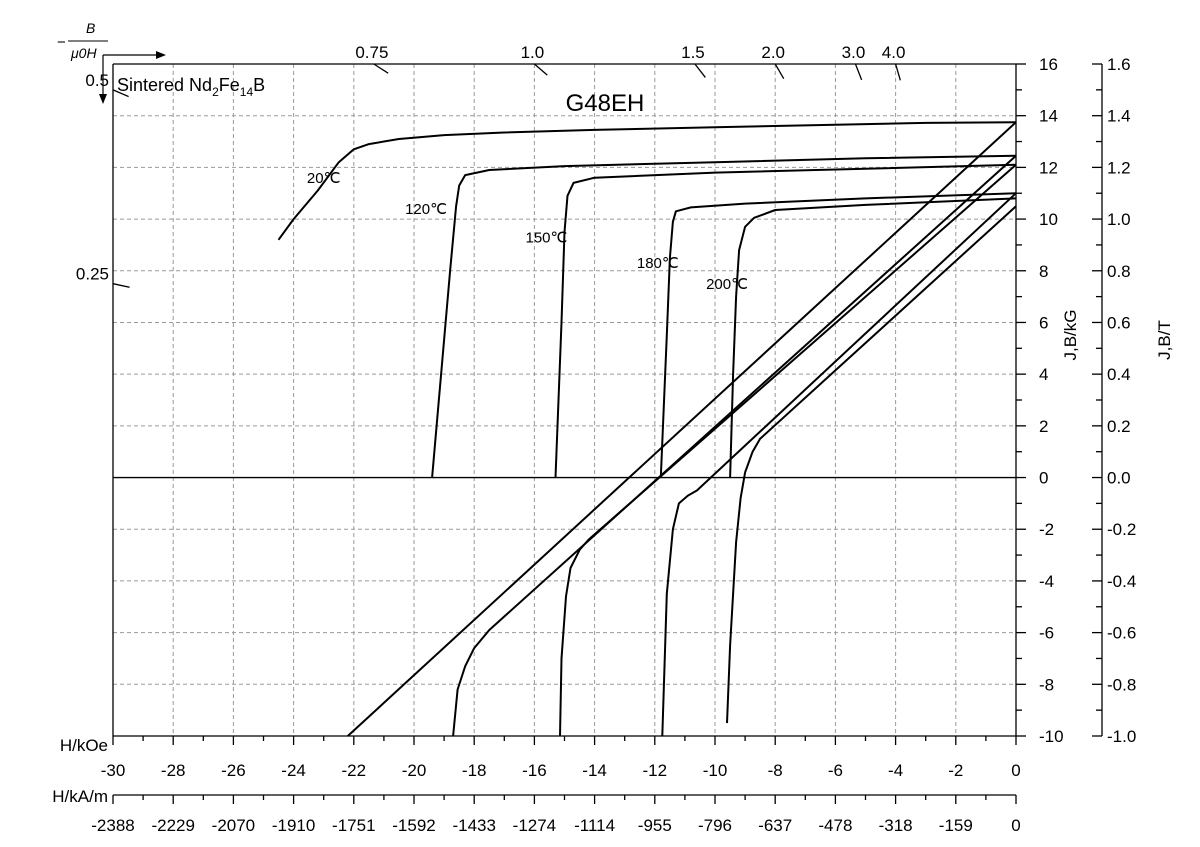 The image size is (1200, 847). What do you see at coordinates (1048, 167) in the screenshot?
I see `y-kg-tick-label: 12` at bounding box center [1048, 167].